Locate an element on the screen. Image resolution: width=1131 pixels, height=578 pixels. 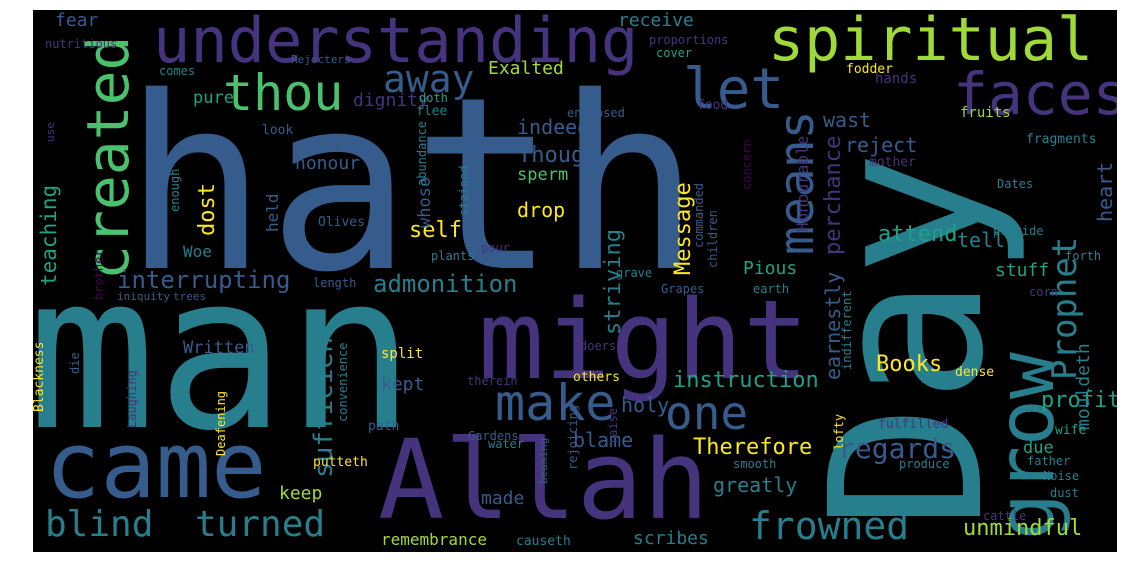
word: fragments is located at coordinates (1061, 139).